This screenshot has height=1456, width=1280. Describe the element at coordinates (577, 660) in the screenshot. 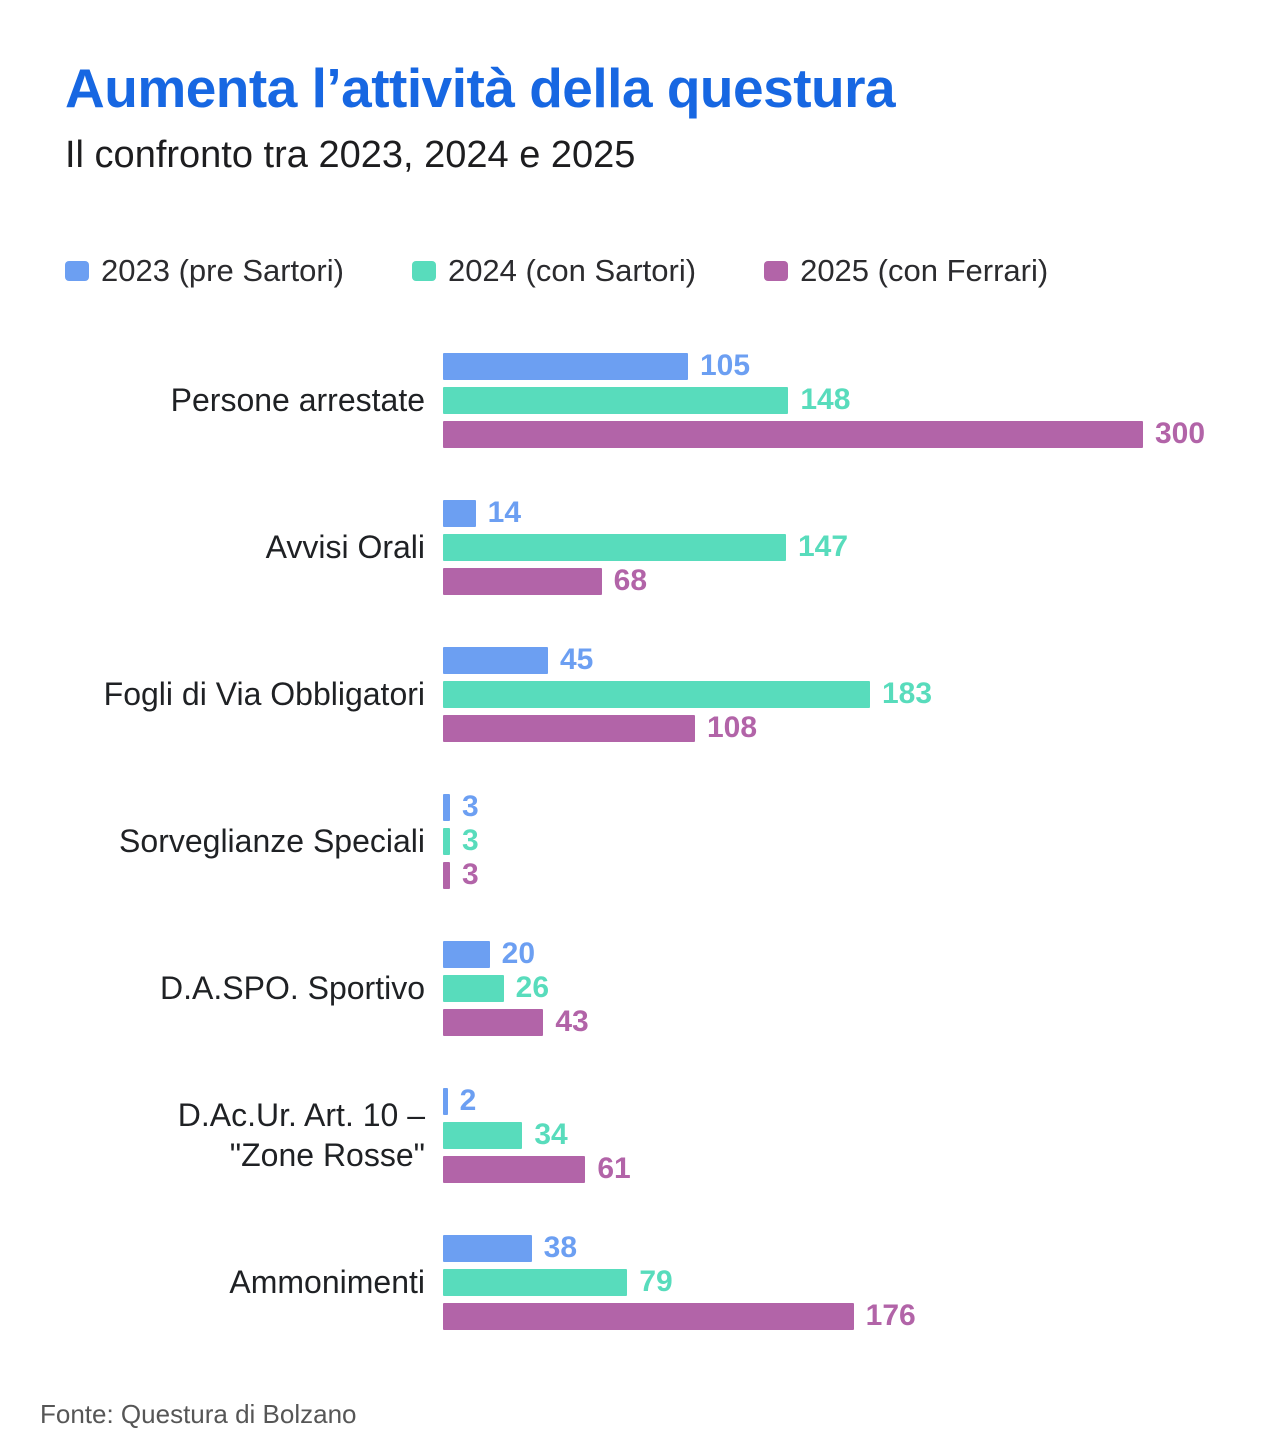

I see `value-label: 45` at that location.